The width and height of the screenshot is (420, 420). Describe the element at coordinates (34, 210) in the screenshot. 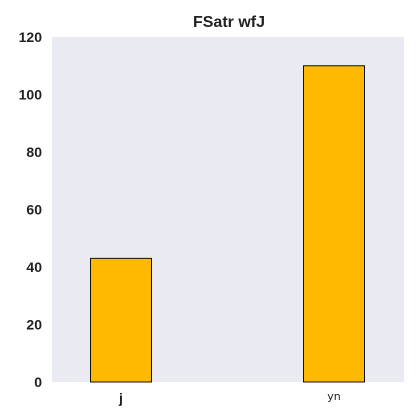

I see `y-tick-label: 60` at that location.